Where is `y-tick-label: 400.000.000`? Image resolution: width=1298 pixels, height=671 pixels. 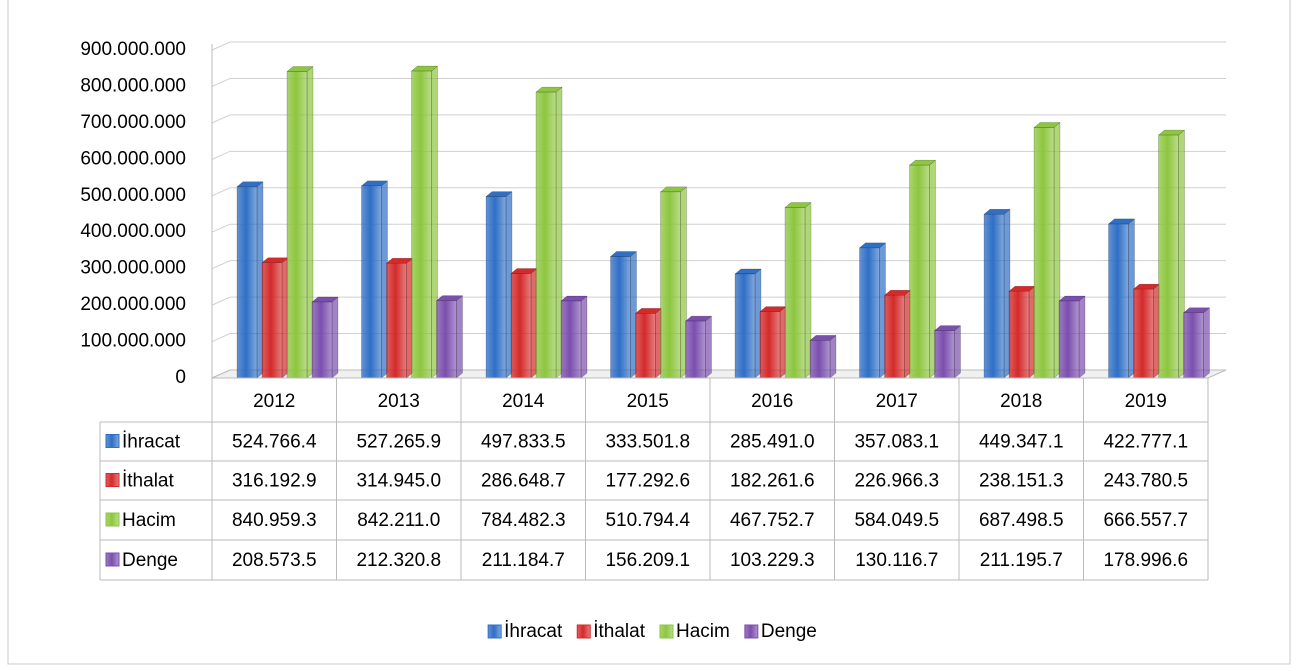
y-tick-label: 400.000.000 is located at coordinates (133, 231).